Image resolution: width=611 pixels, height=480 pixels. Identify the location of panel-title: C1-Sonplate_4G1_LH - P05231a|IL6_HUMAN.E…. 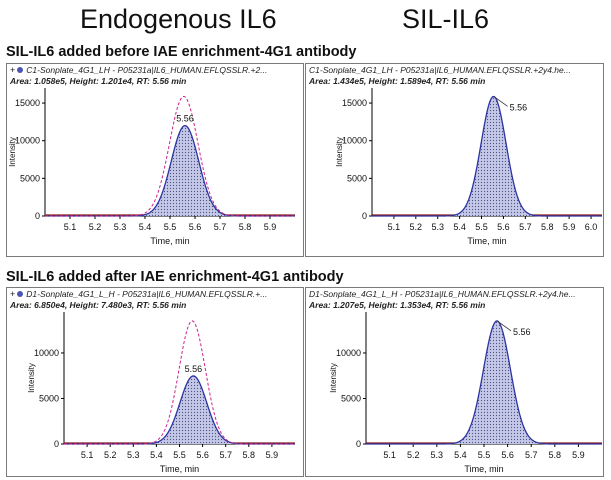
(440, 70).